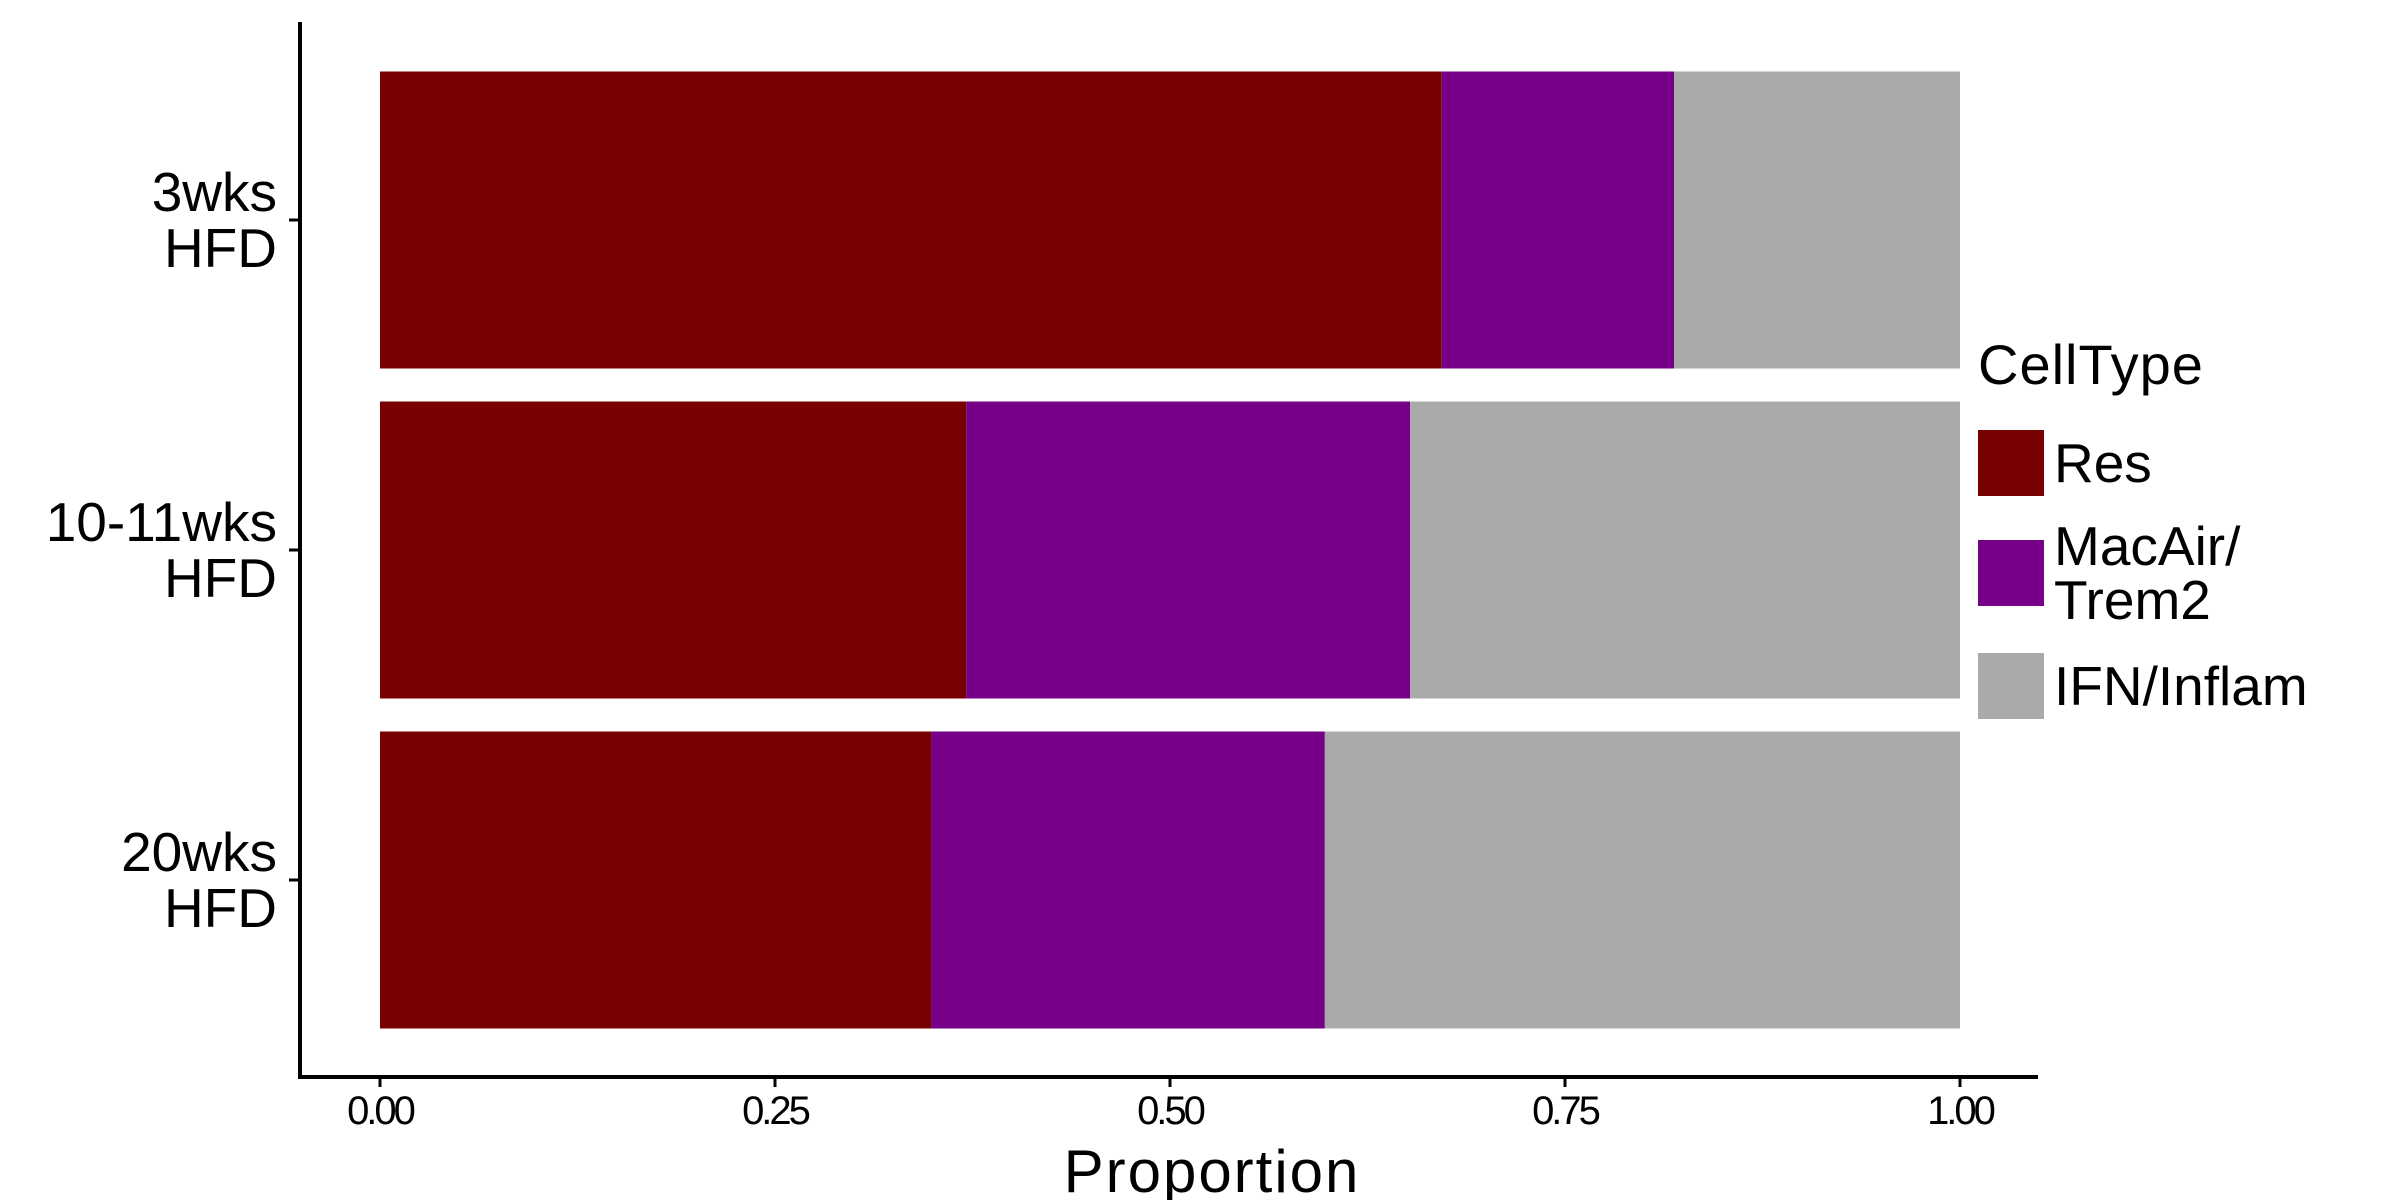 The width and height of the screenshot is (2400, 1200). Describe the element at coordinates (2181, 686) in the screenshot. I see `legend-label: IFN/Inflam` at that location.